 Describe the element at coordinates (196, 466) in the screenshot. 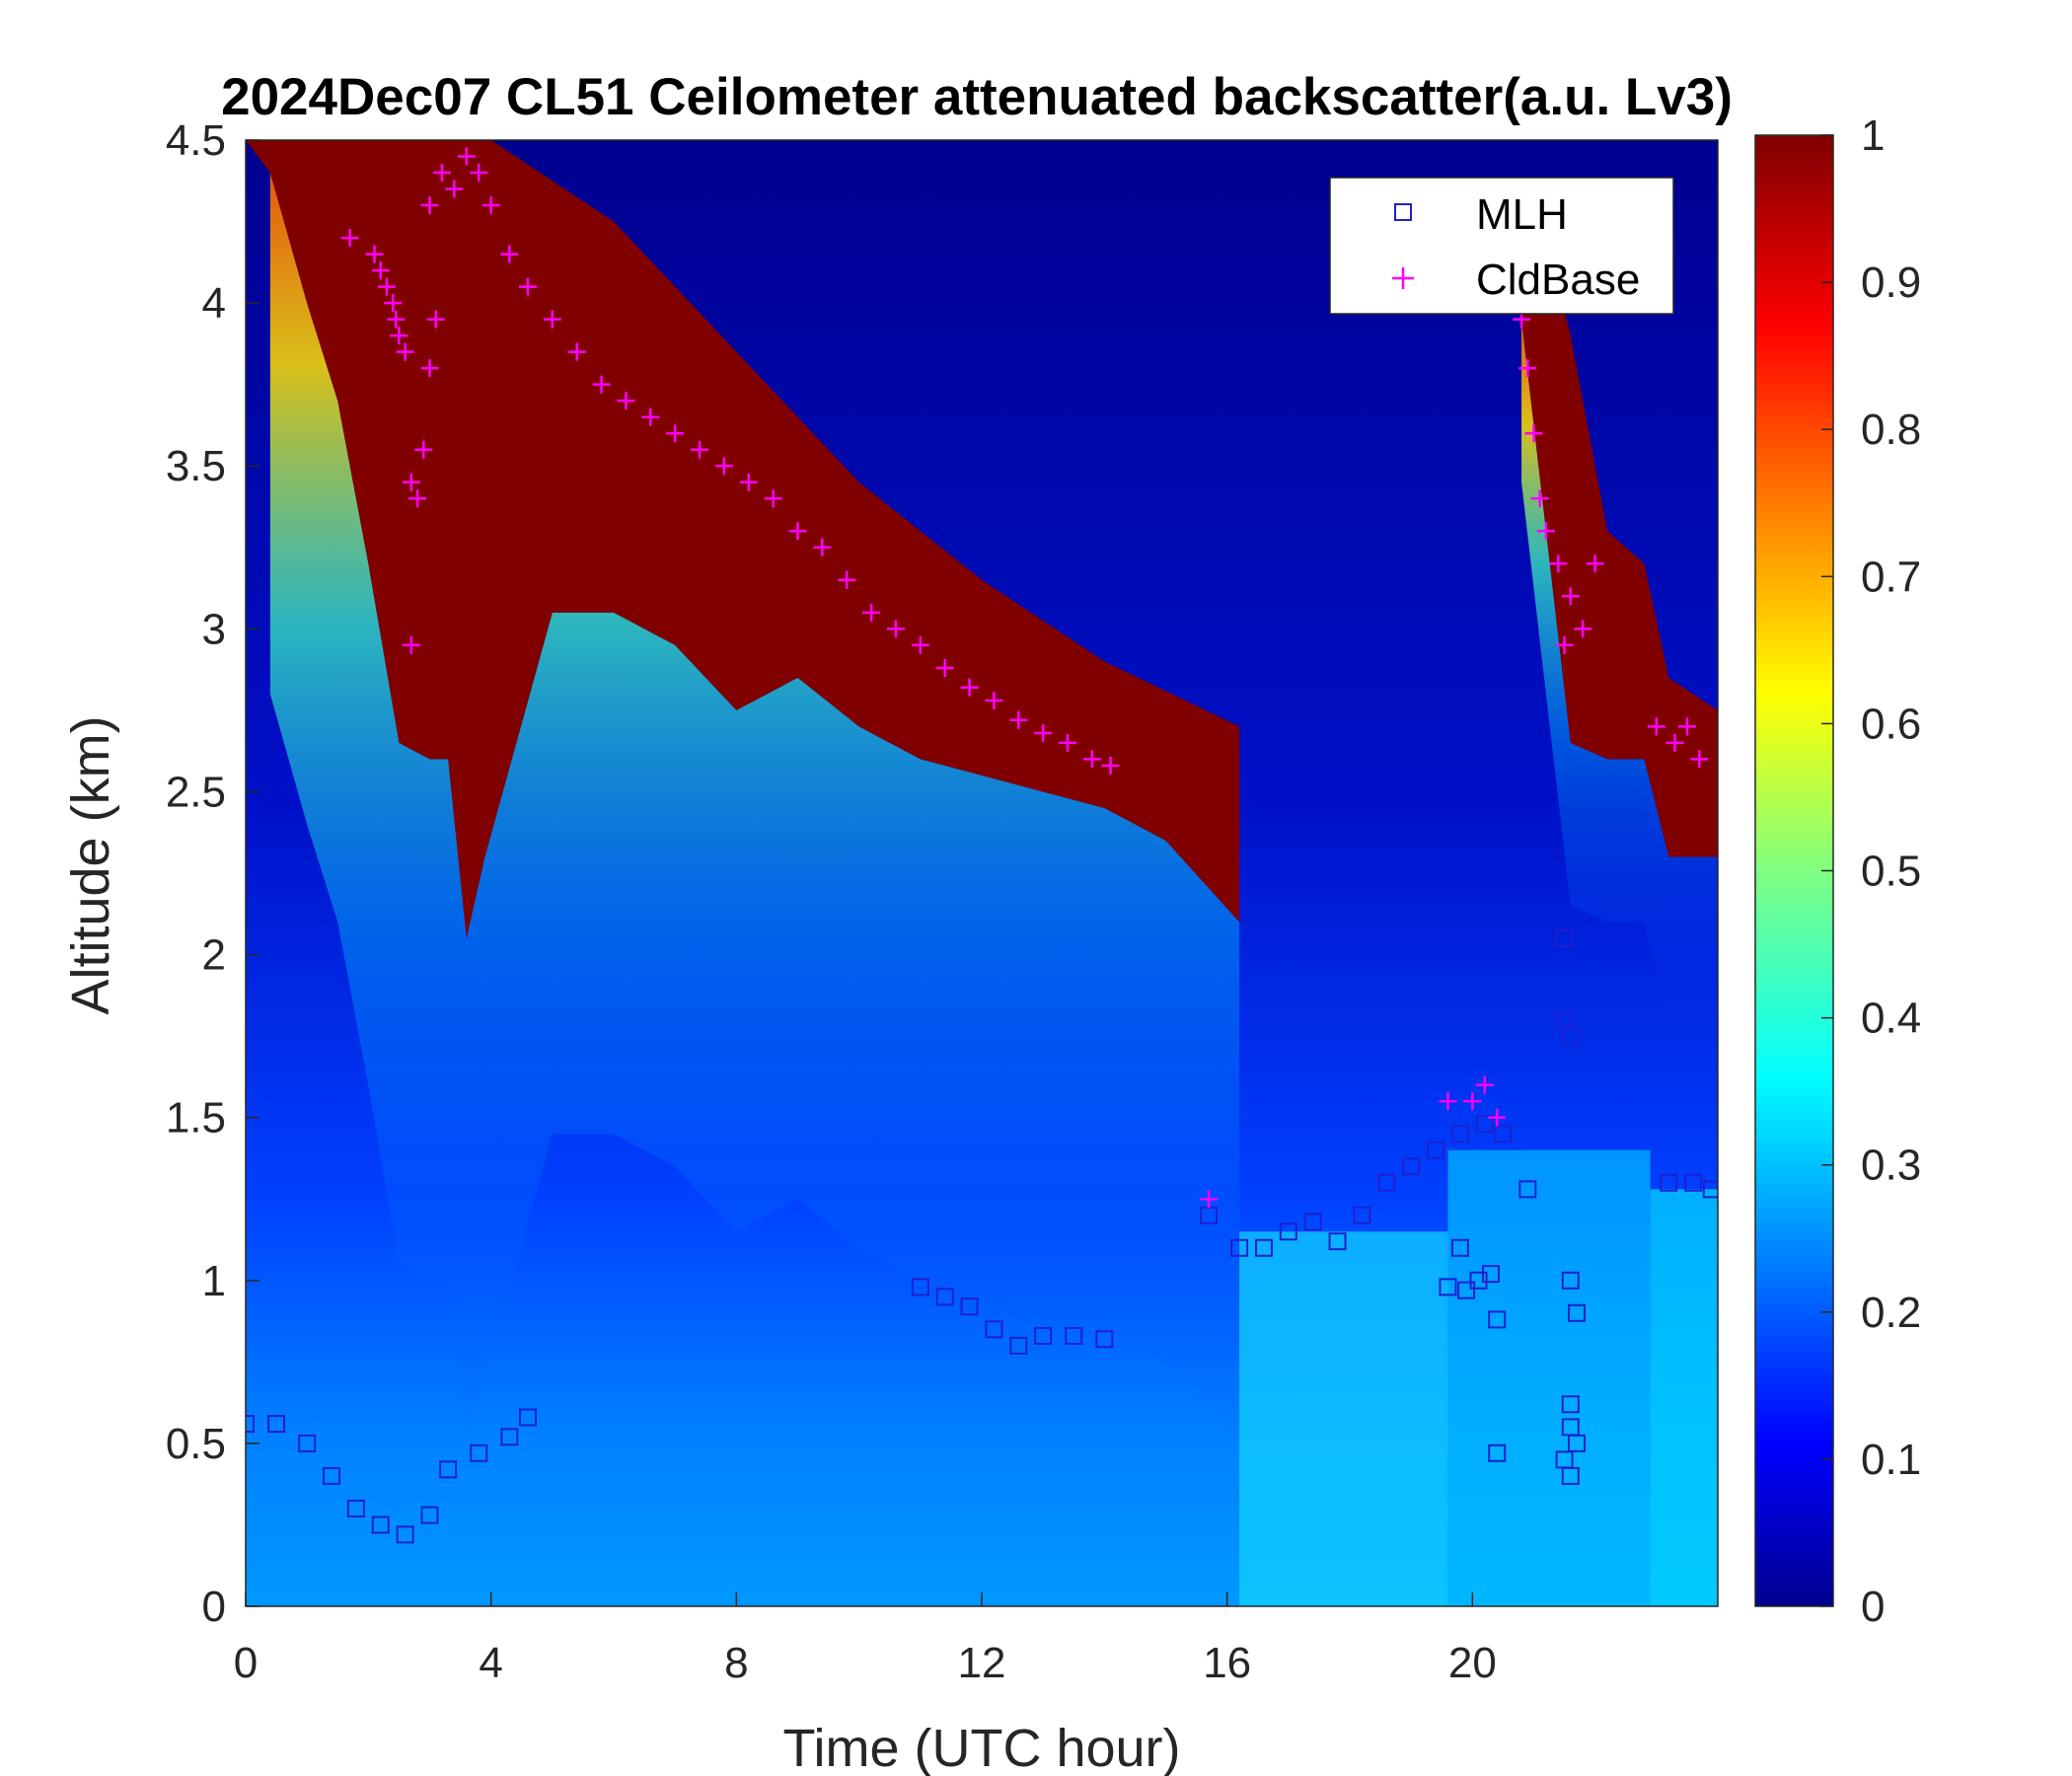

I see `y-tick-label: 3.5` at that location.